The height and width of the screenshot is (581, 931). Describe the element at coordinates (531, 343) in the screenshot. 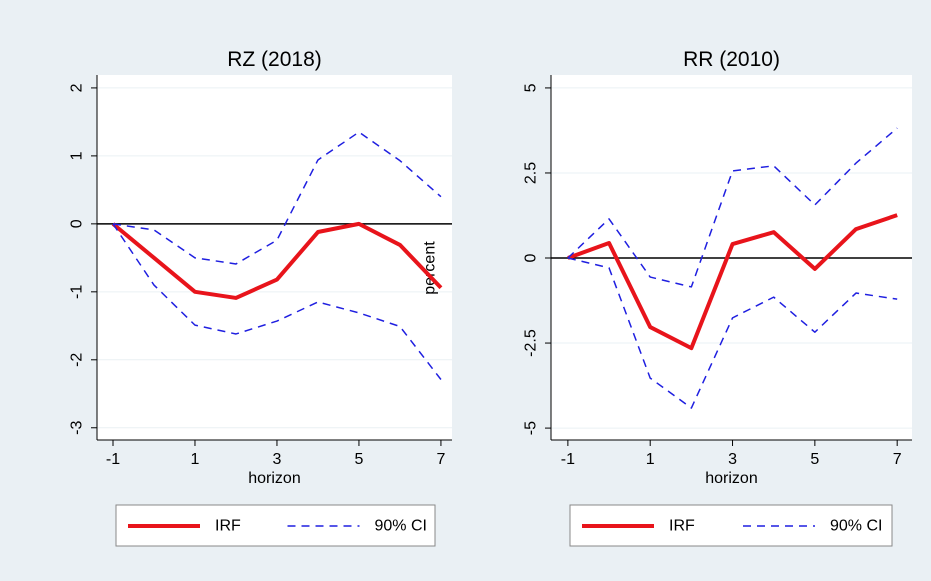

I see `y-tick-label: -2.5` at that location.